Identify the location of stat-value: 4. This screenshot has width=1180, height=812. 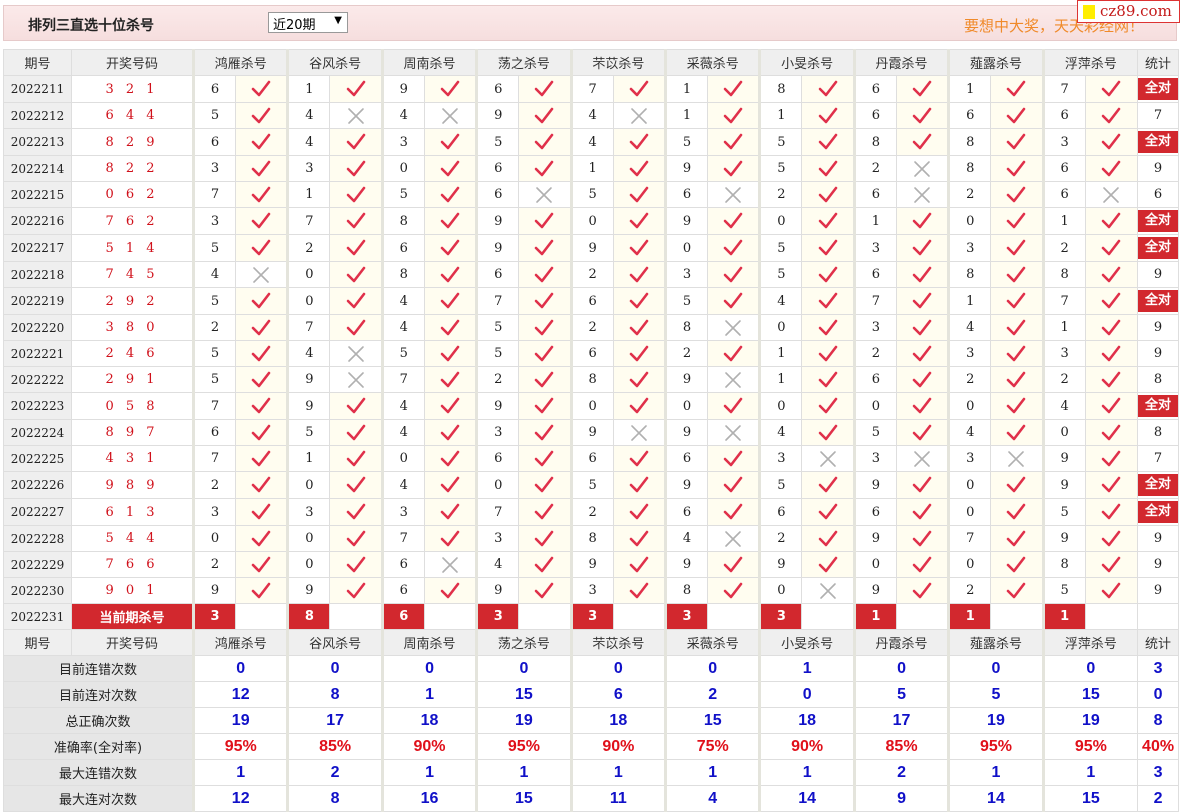
(712, 798).